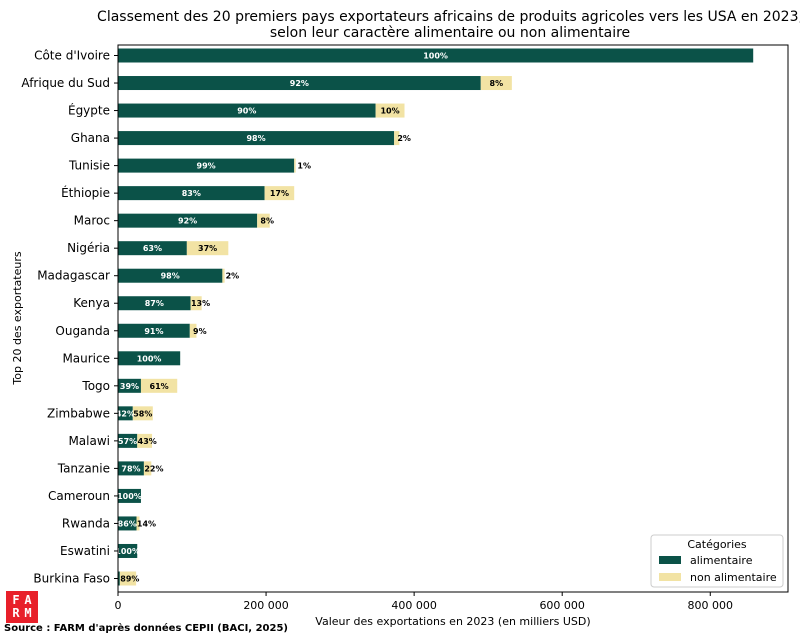 The image size is (800, 640). I want to click on y-tick-label: Maurice, so click(86, 358).